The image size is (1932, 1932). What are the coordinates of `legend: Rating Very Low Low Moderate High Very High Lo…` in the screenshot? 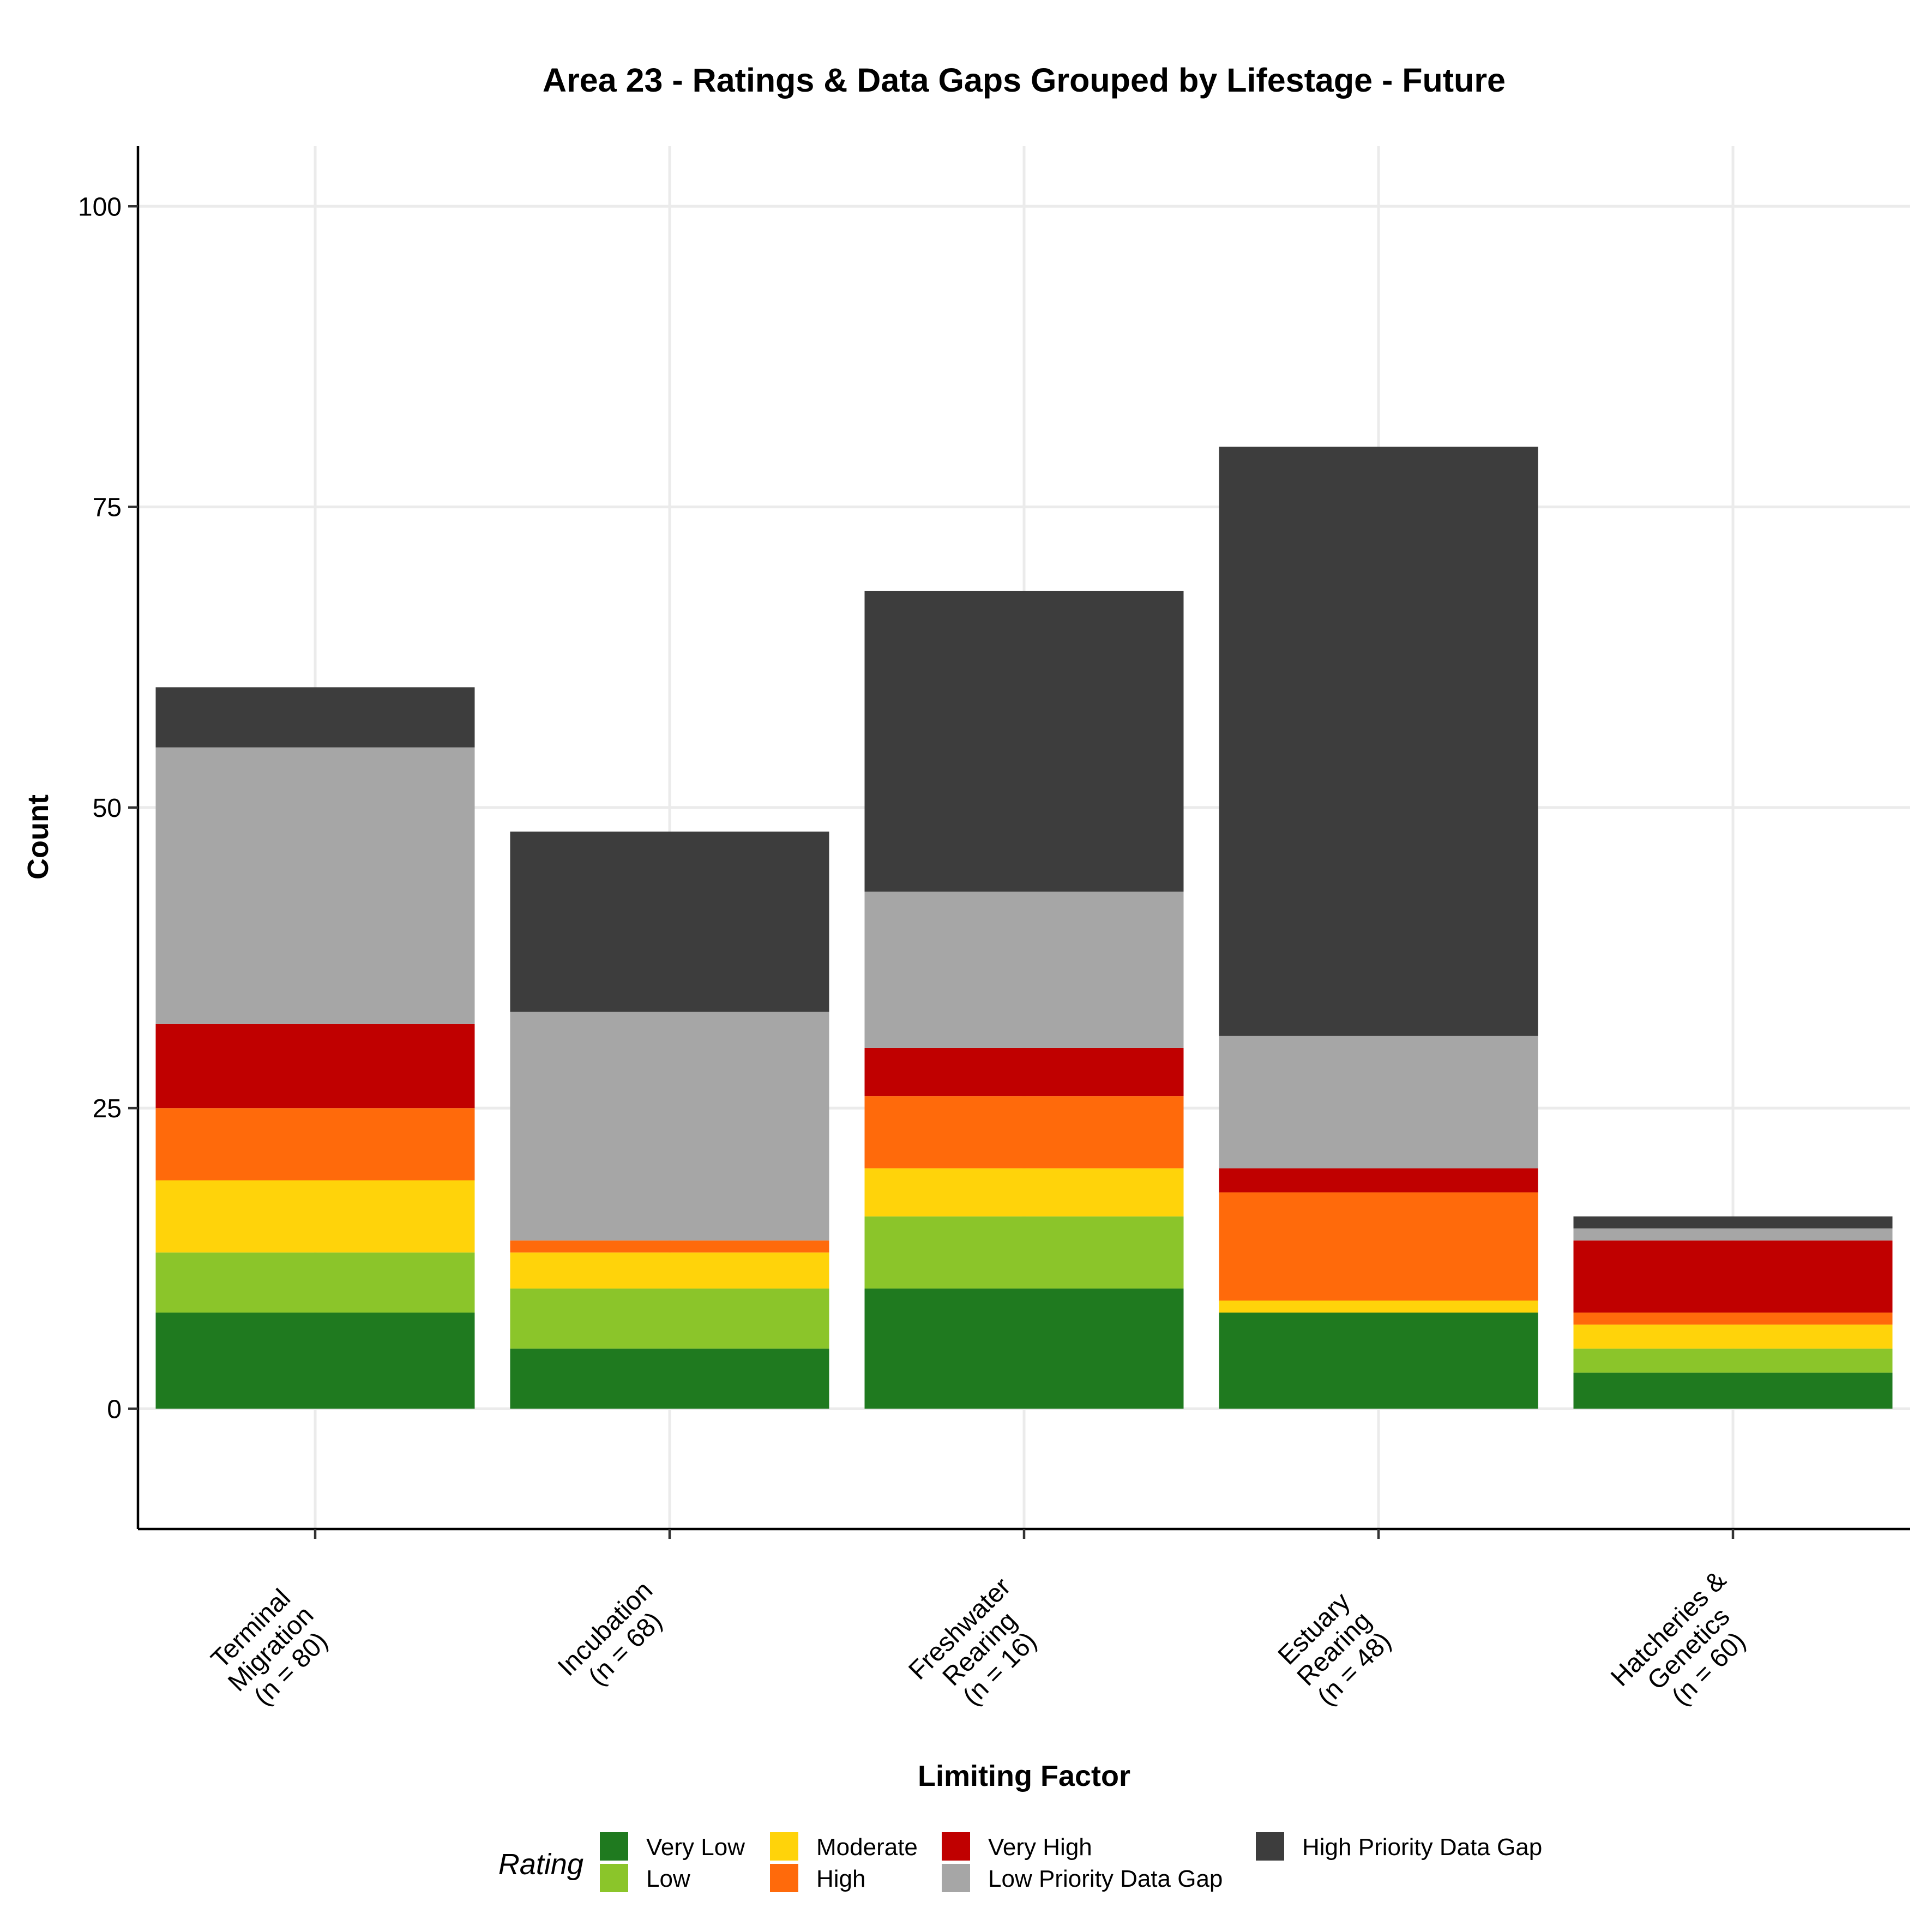 It's located at (1020, 1862).